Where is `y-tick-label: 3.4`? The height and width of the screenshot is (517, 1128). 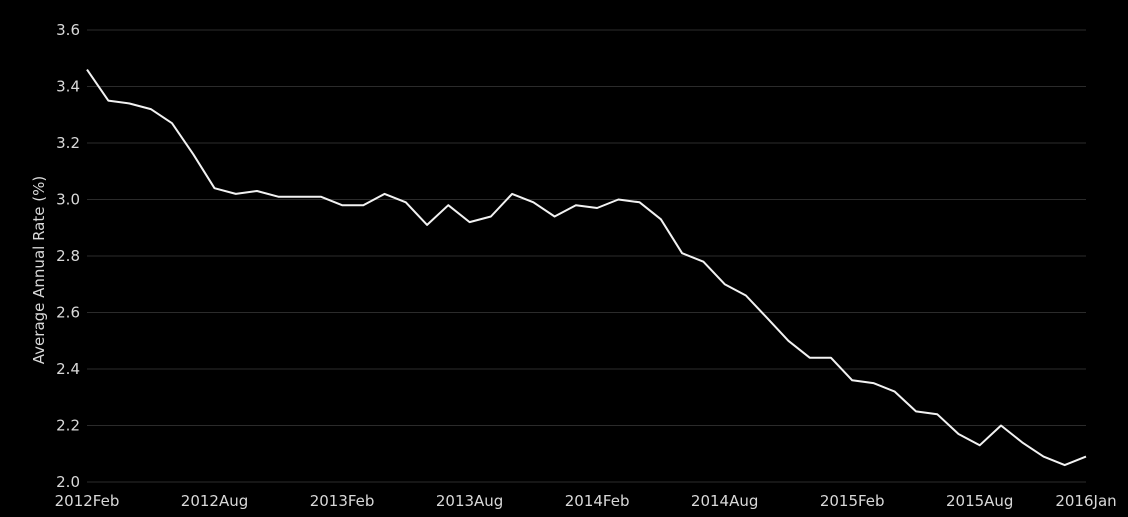
y-tick-label: 3.4 is located at coordinates (68, 87).